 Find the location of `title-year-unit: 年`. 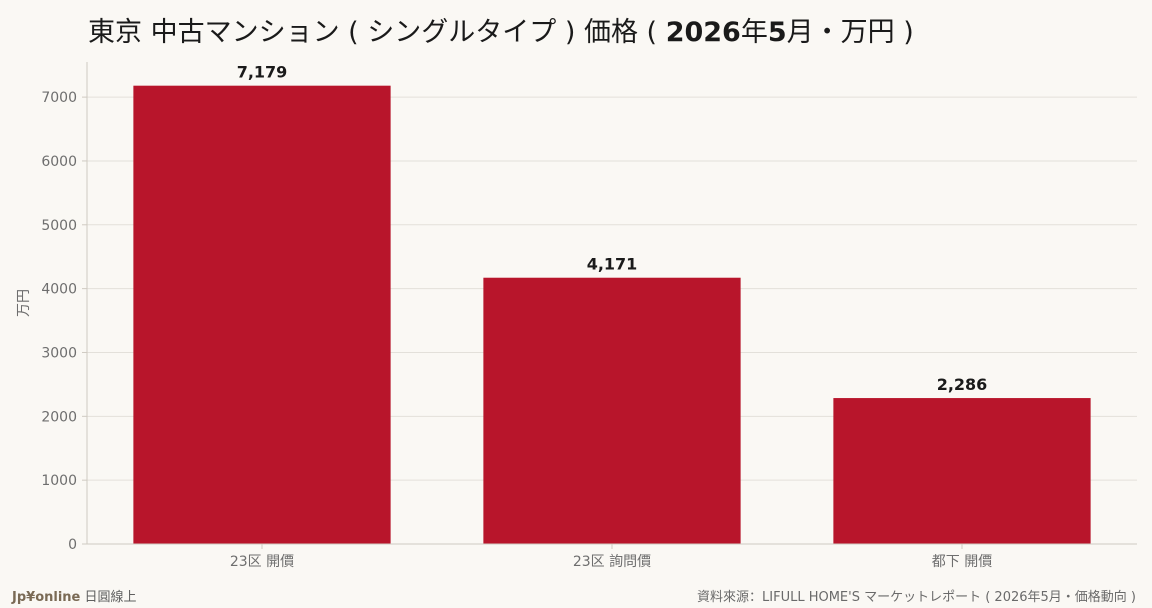

title-year-unit: 年 is located at coordinates (754, 32).